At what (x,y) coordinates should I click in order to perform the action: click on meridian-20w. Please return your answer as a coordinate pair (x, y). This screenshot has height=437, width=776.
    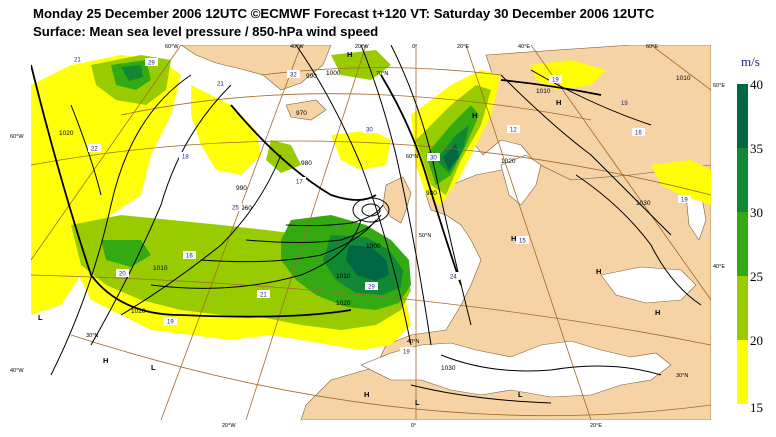
    Looking at the image, I should click on (306, 232).